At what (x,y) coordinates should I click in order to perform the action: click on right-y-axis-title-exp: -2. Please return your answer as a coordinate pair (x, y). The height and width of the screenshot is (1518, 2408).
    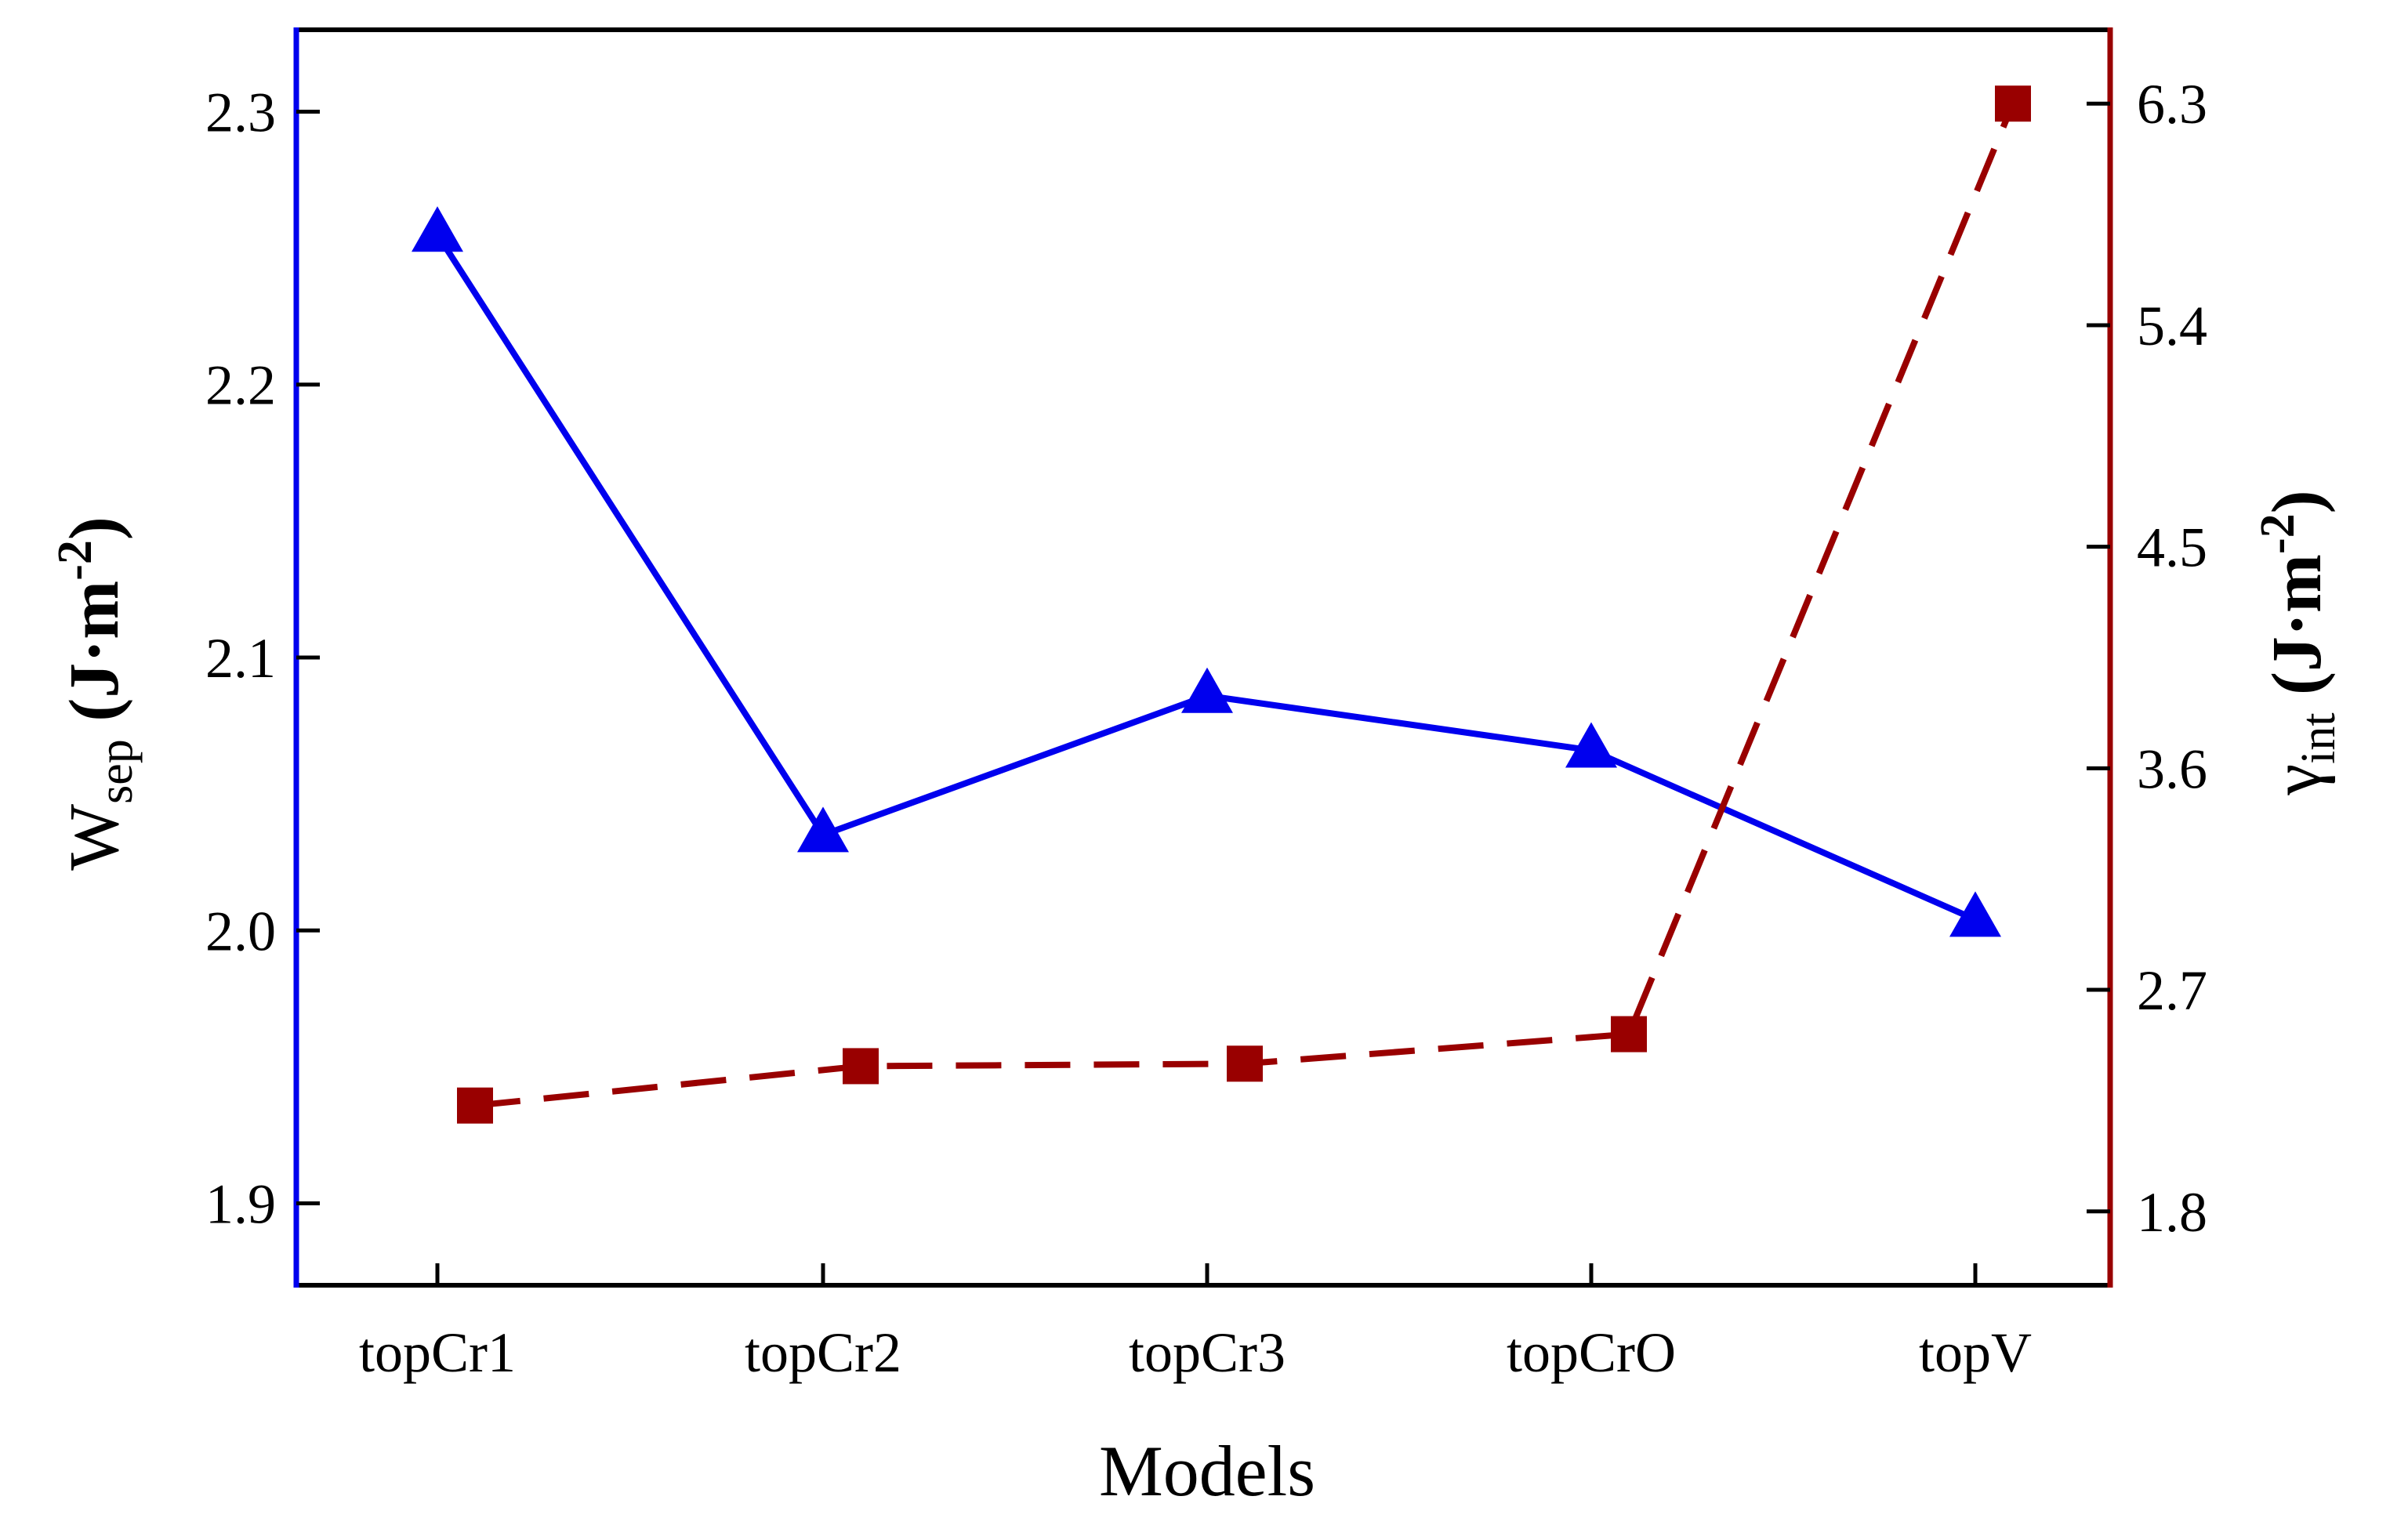
    Looking at the image, I should click on (2278, 533).